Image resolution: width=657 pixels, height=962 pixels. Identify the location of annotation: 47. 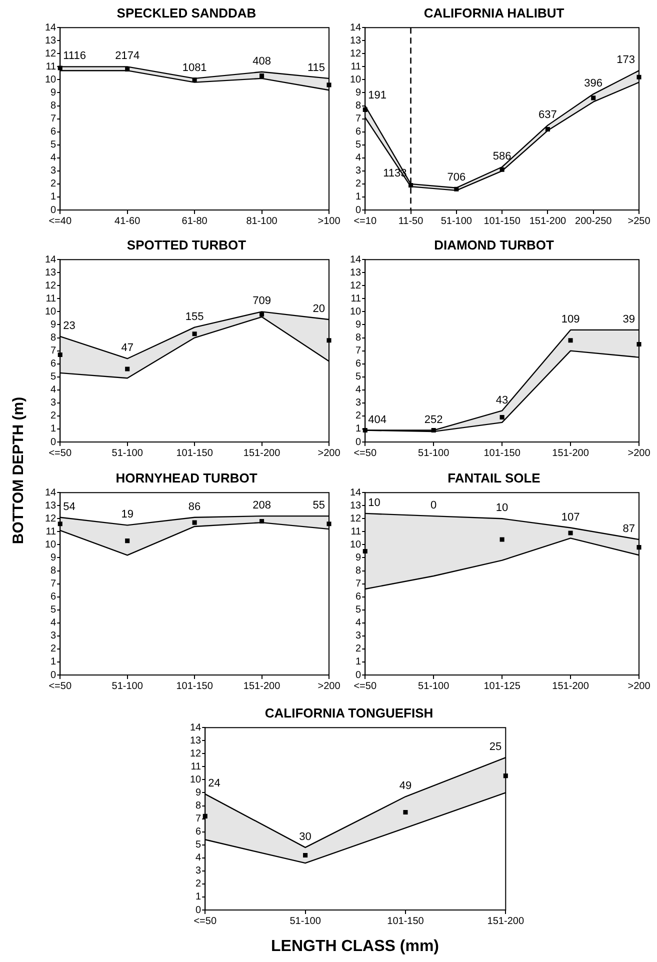
(127, 348).